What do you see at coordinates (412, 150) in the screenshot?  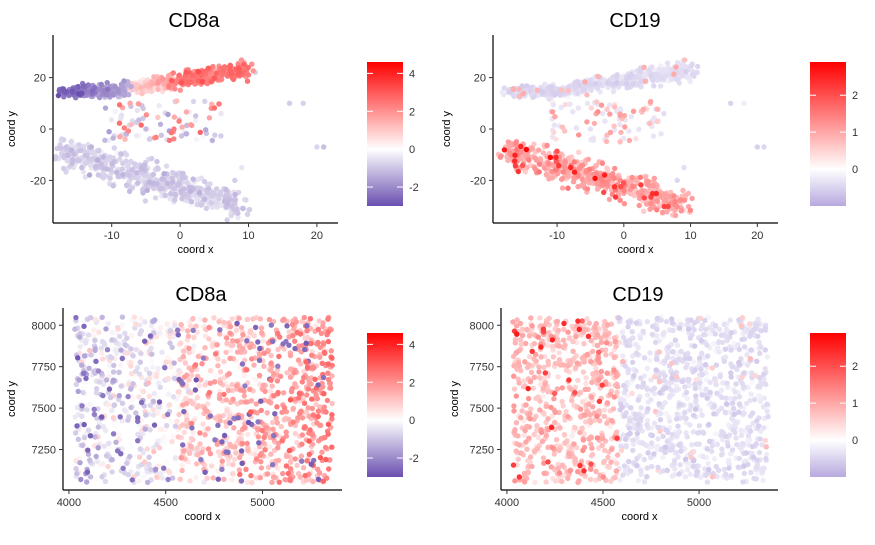 I see `colorbar-tick-label: 0` at bounding box center [412, 150].